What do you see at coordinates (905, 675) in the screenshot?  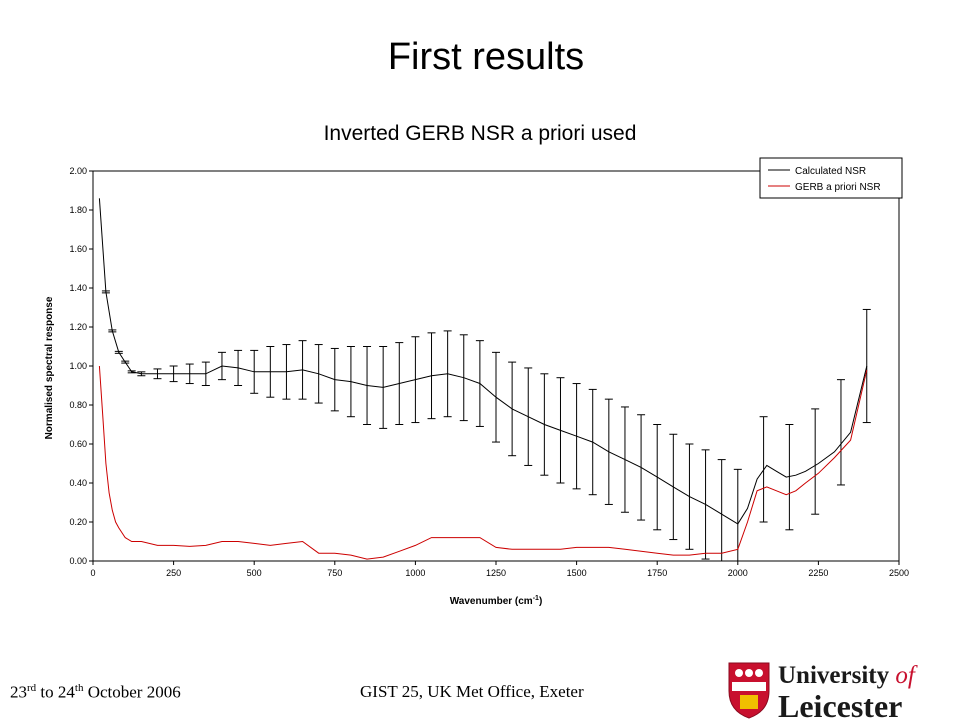 I see `logo-word-of: of` at bounding box center [905, 675].